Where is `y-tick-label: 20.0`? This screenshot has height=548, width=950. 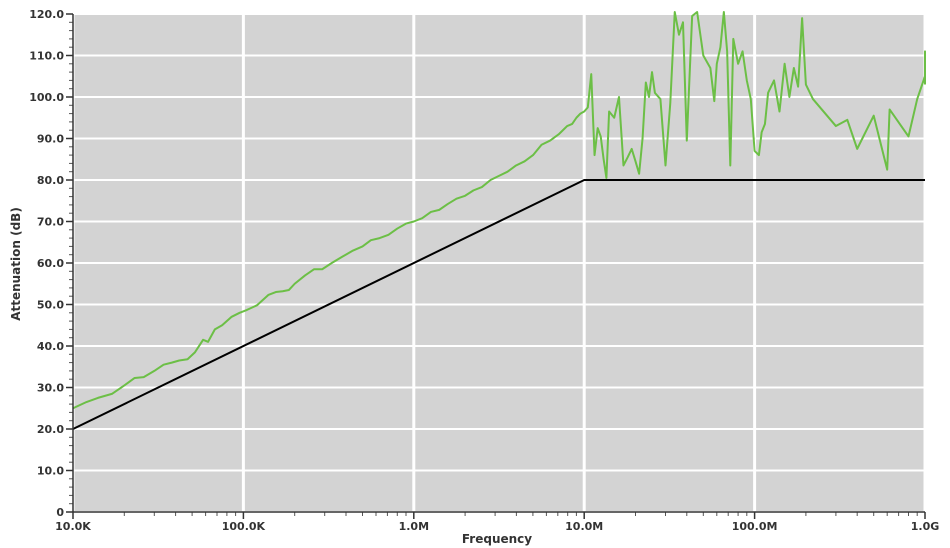 y-tick-label: 20.0 is located at coordinates (50, 429).